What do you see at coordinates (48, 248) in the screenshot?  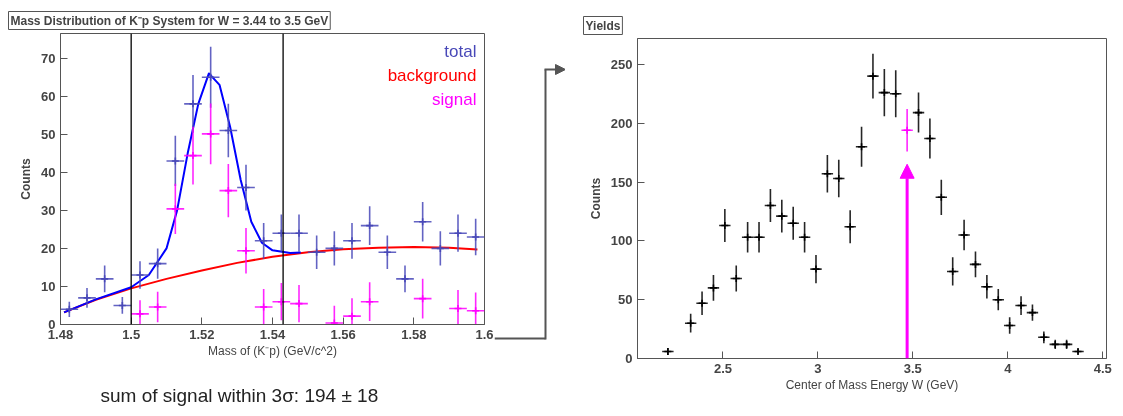 I see `y-tick-label: 20` at bounding box center [48, 248].